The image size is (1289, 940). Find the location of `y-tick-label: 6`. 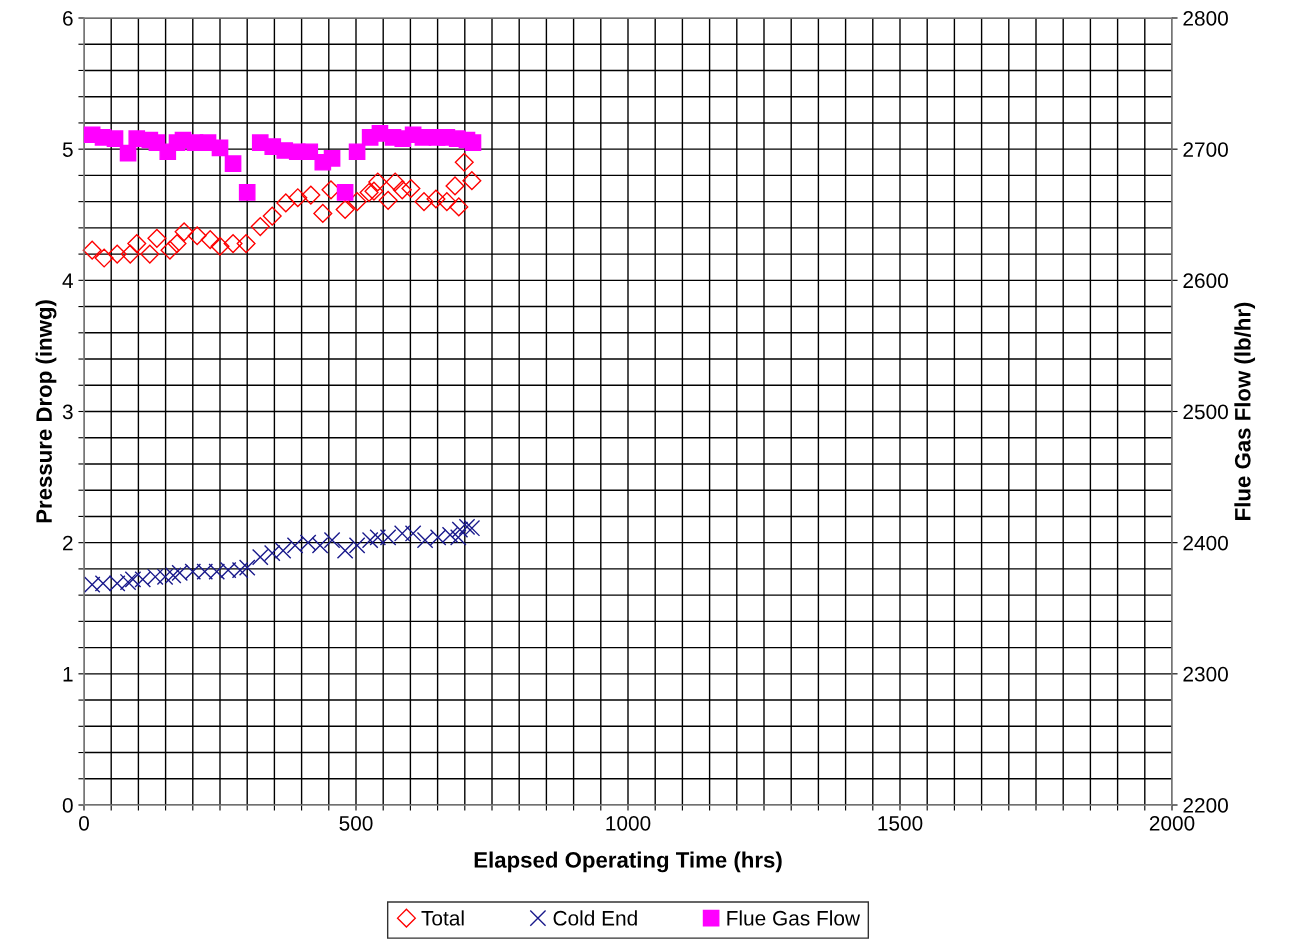

y-tick-label: 6 is located at coordinates (68, 18).